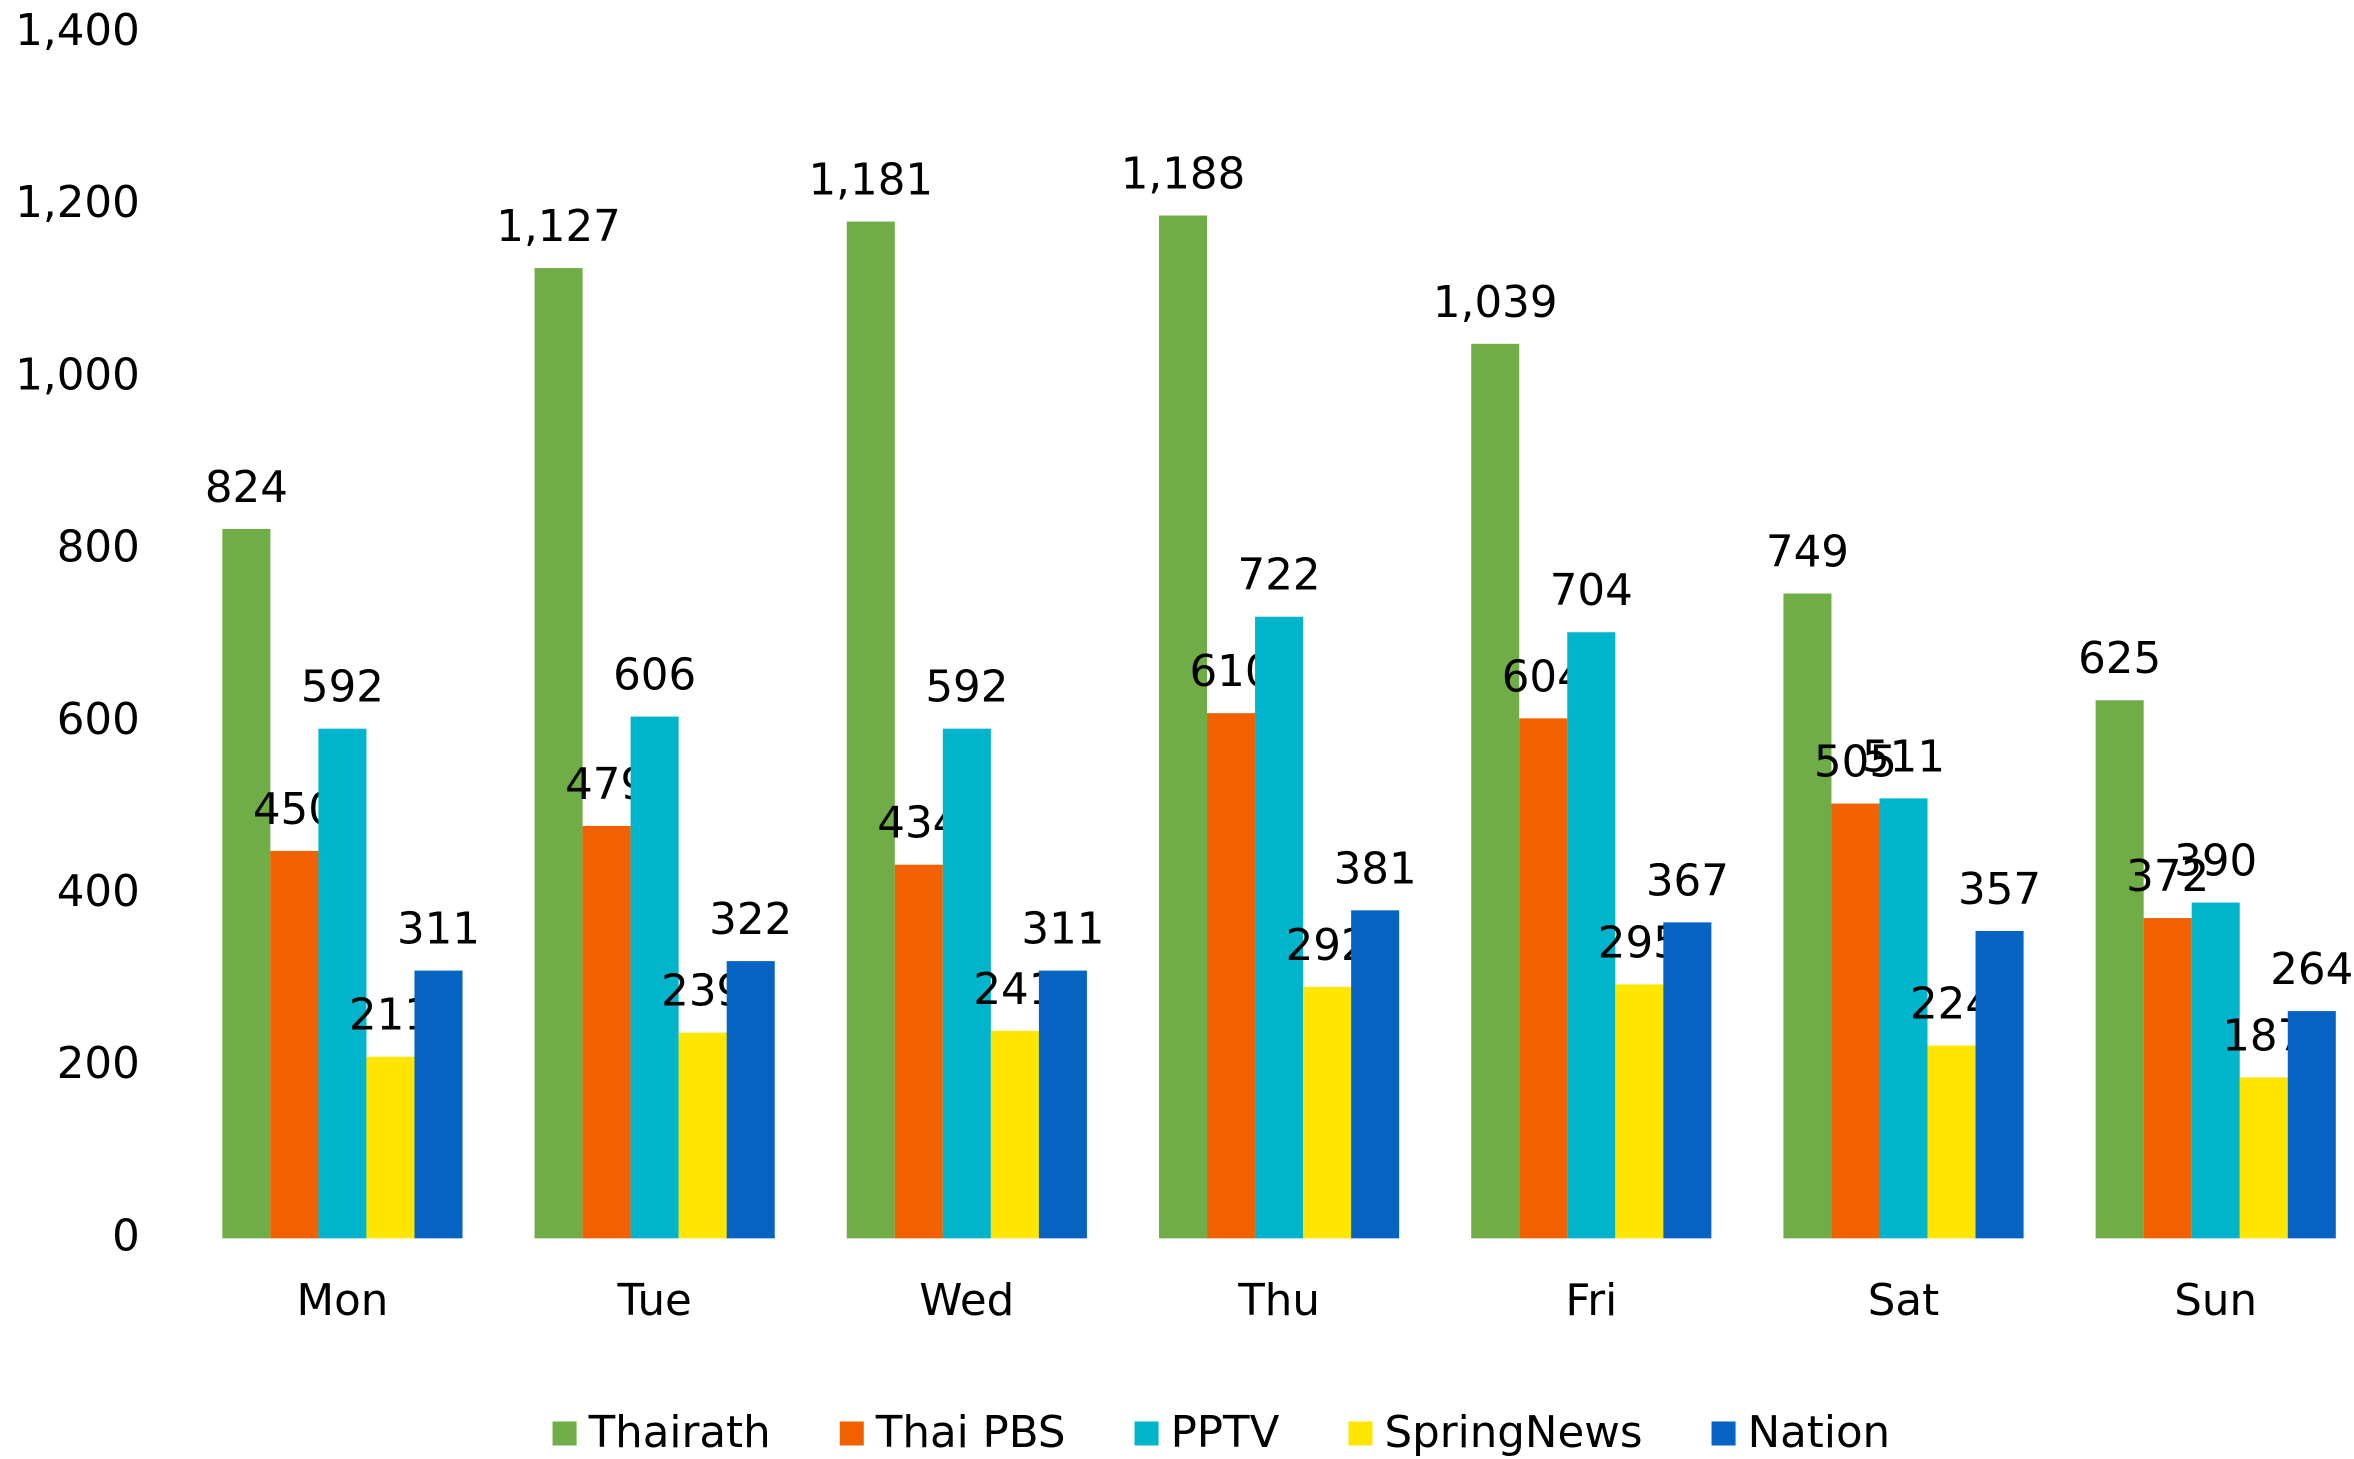 The height and width of the screenshot is (1459, 2354). Describe the element at coordinates (1903, 1301) in the screenshot. I see `x-tick-label: Sat` at that location.